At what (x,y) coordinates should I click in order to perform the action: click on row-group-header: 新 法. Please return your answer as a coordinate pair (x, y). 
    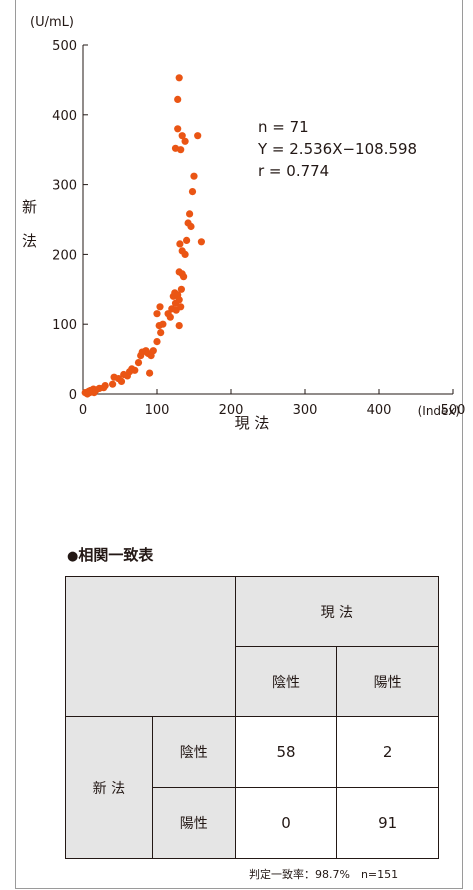
    Looking at the image, I should click on (109, 787).